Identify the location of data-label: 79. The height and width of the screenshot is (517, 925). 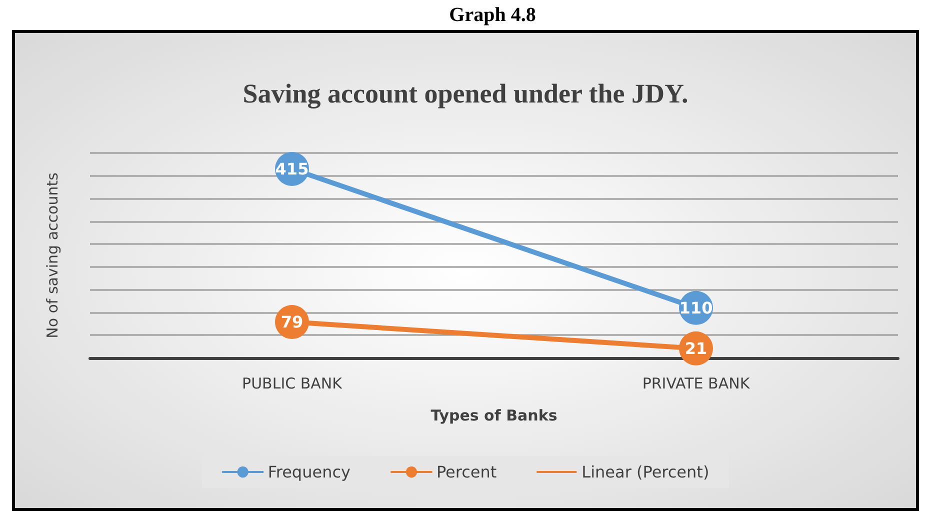
(292, 322).